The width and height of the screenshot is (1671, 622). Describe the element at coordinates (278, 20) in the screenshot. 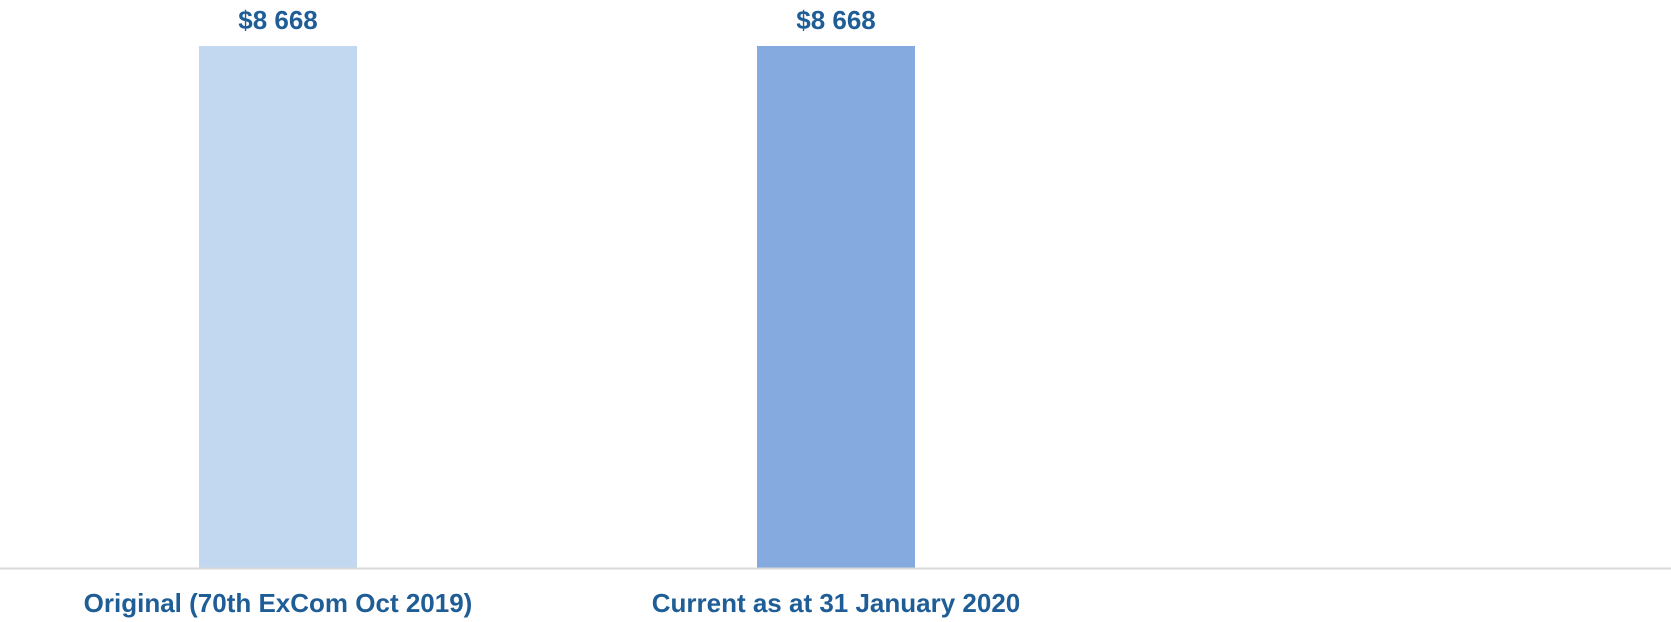

I see `data-label-0: $8 668` at that location.